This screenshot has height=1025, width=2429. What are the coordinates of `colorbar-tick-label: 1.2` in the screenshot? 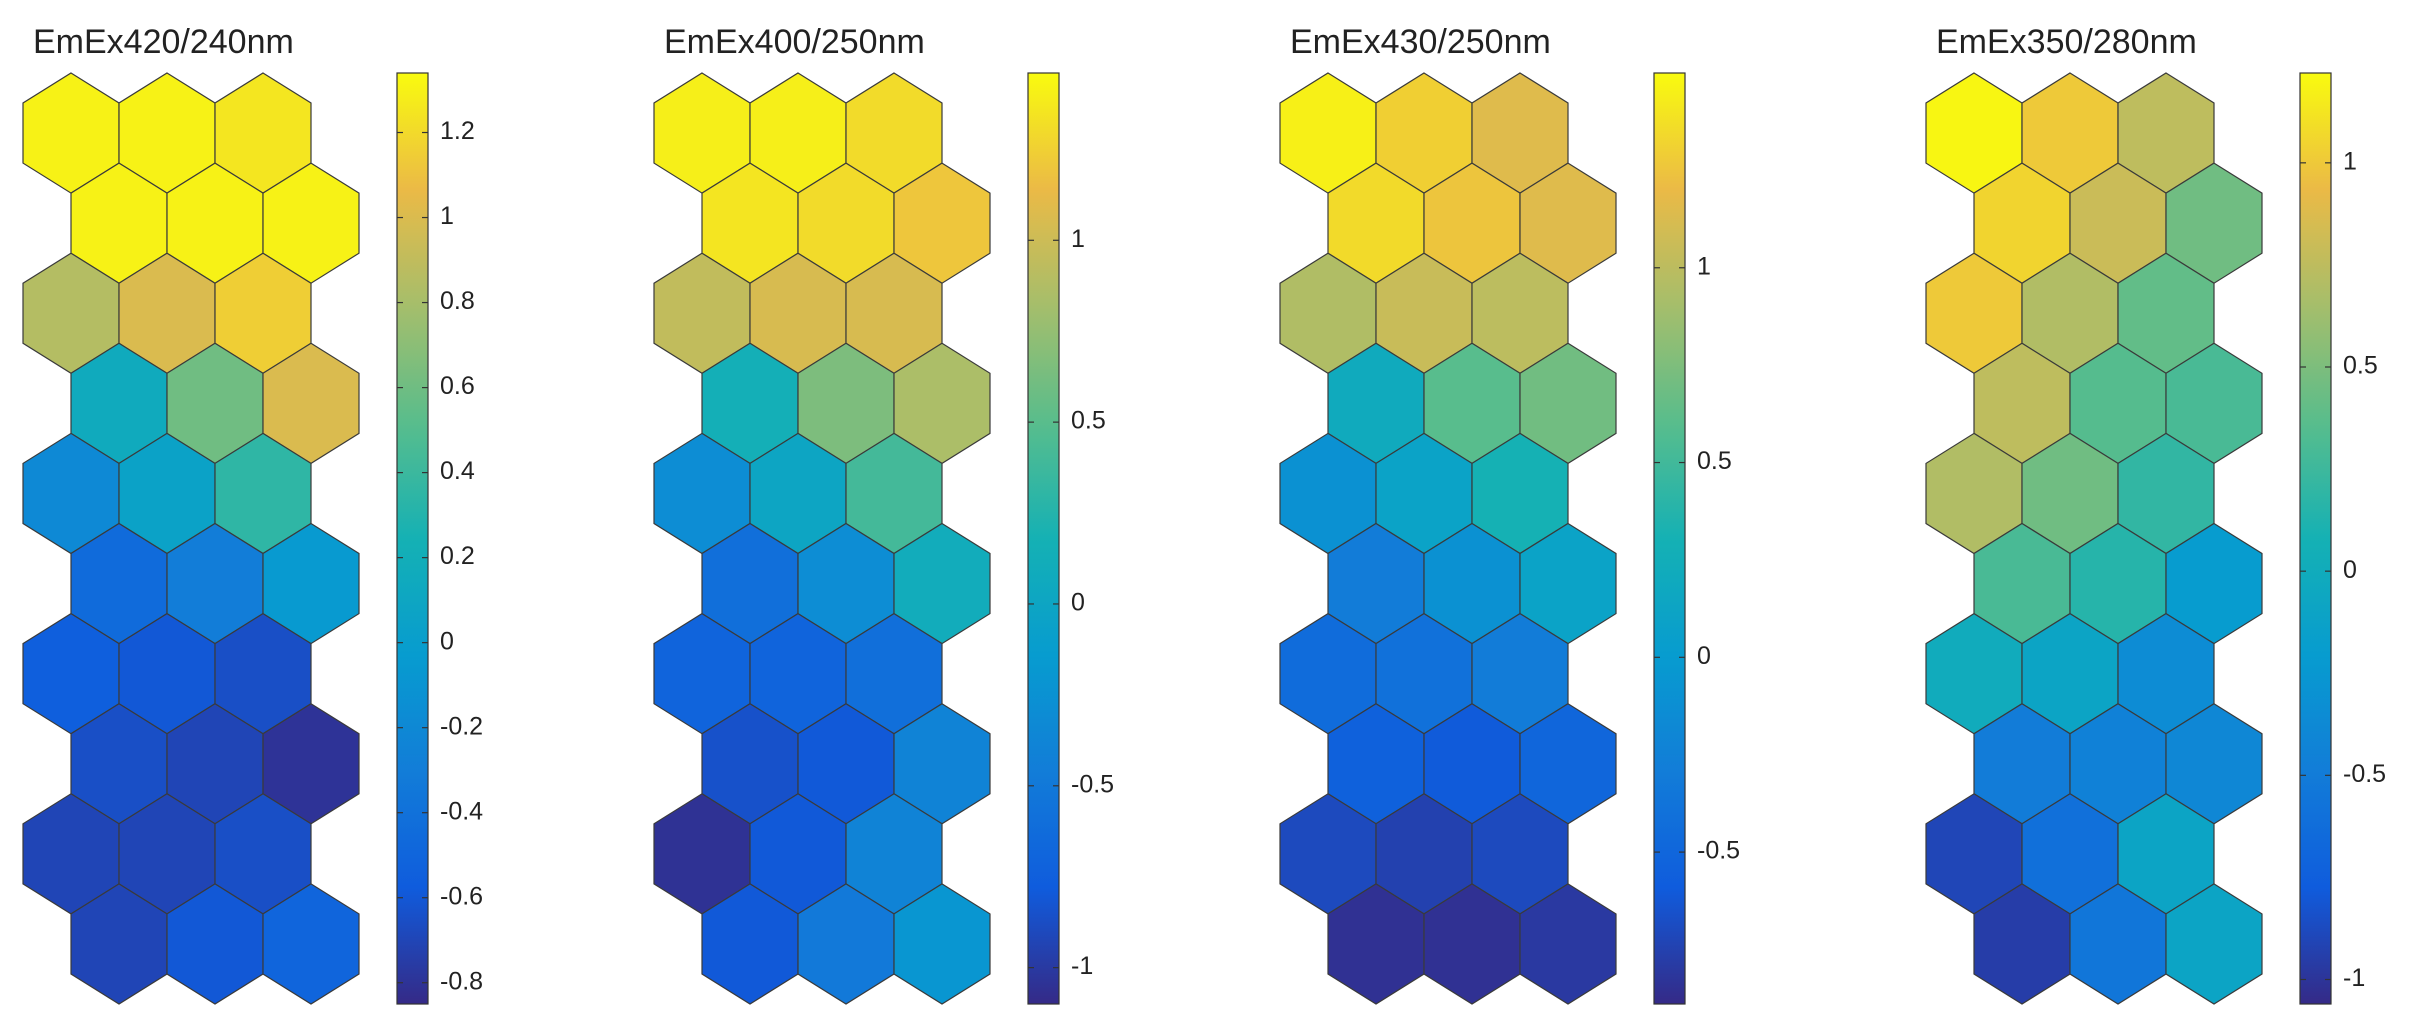 It's located at (457, 131).